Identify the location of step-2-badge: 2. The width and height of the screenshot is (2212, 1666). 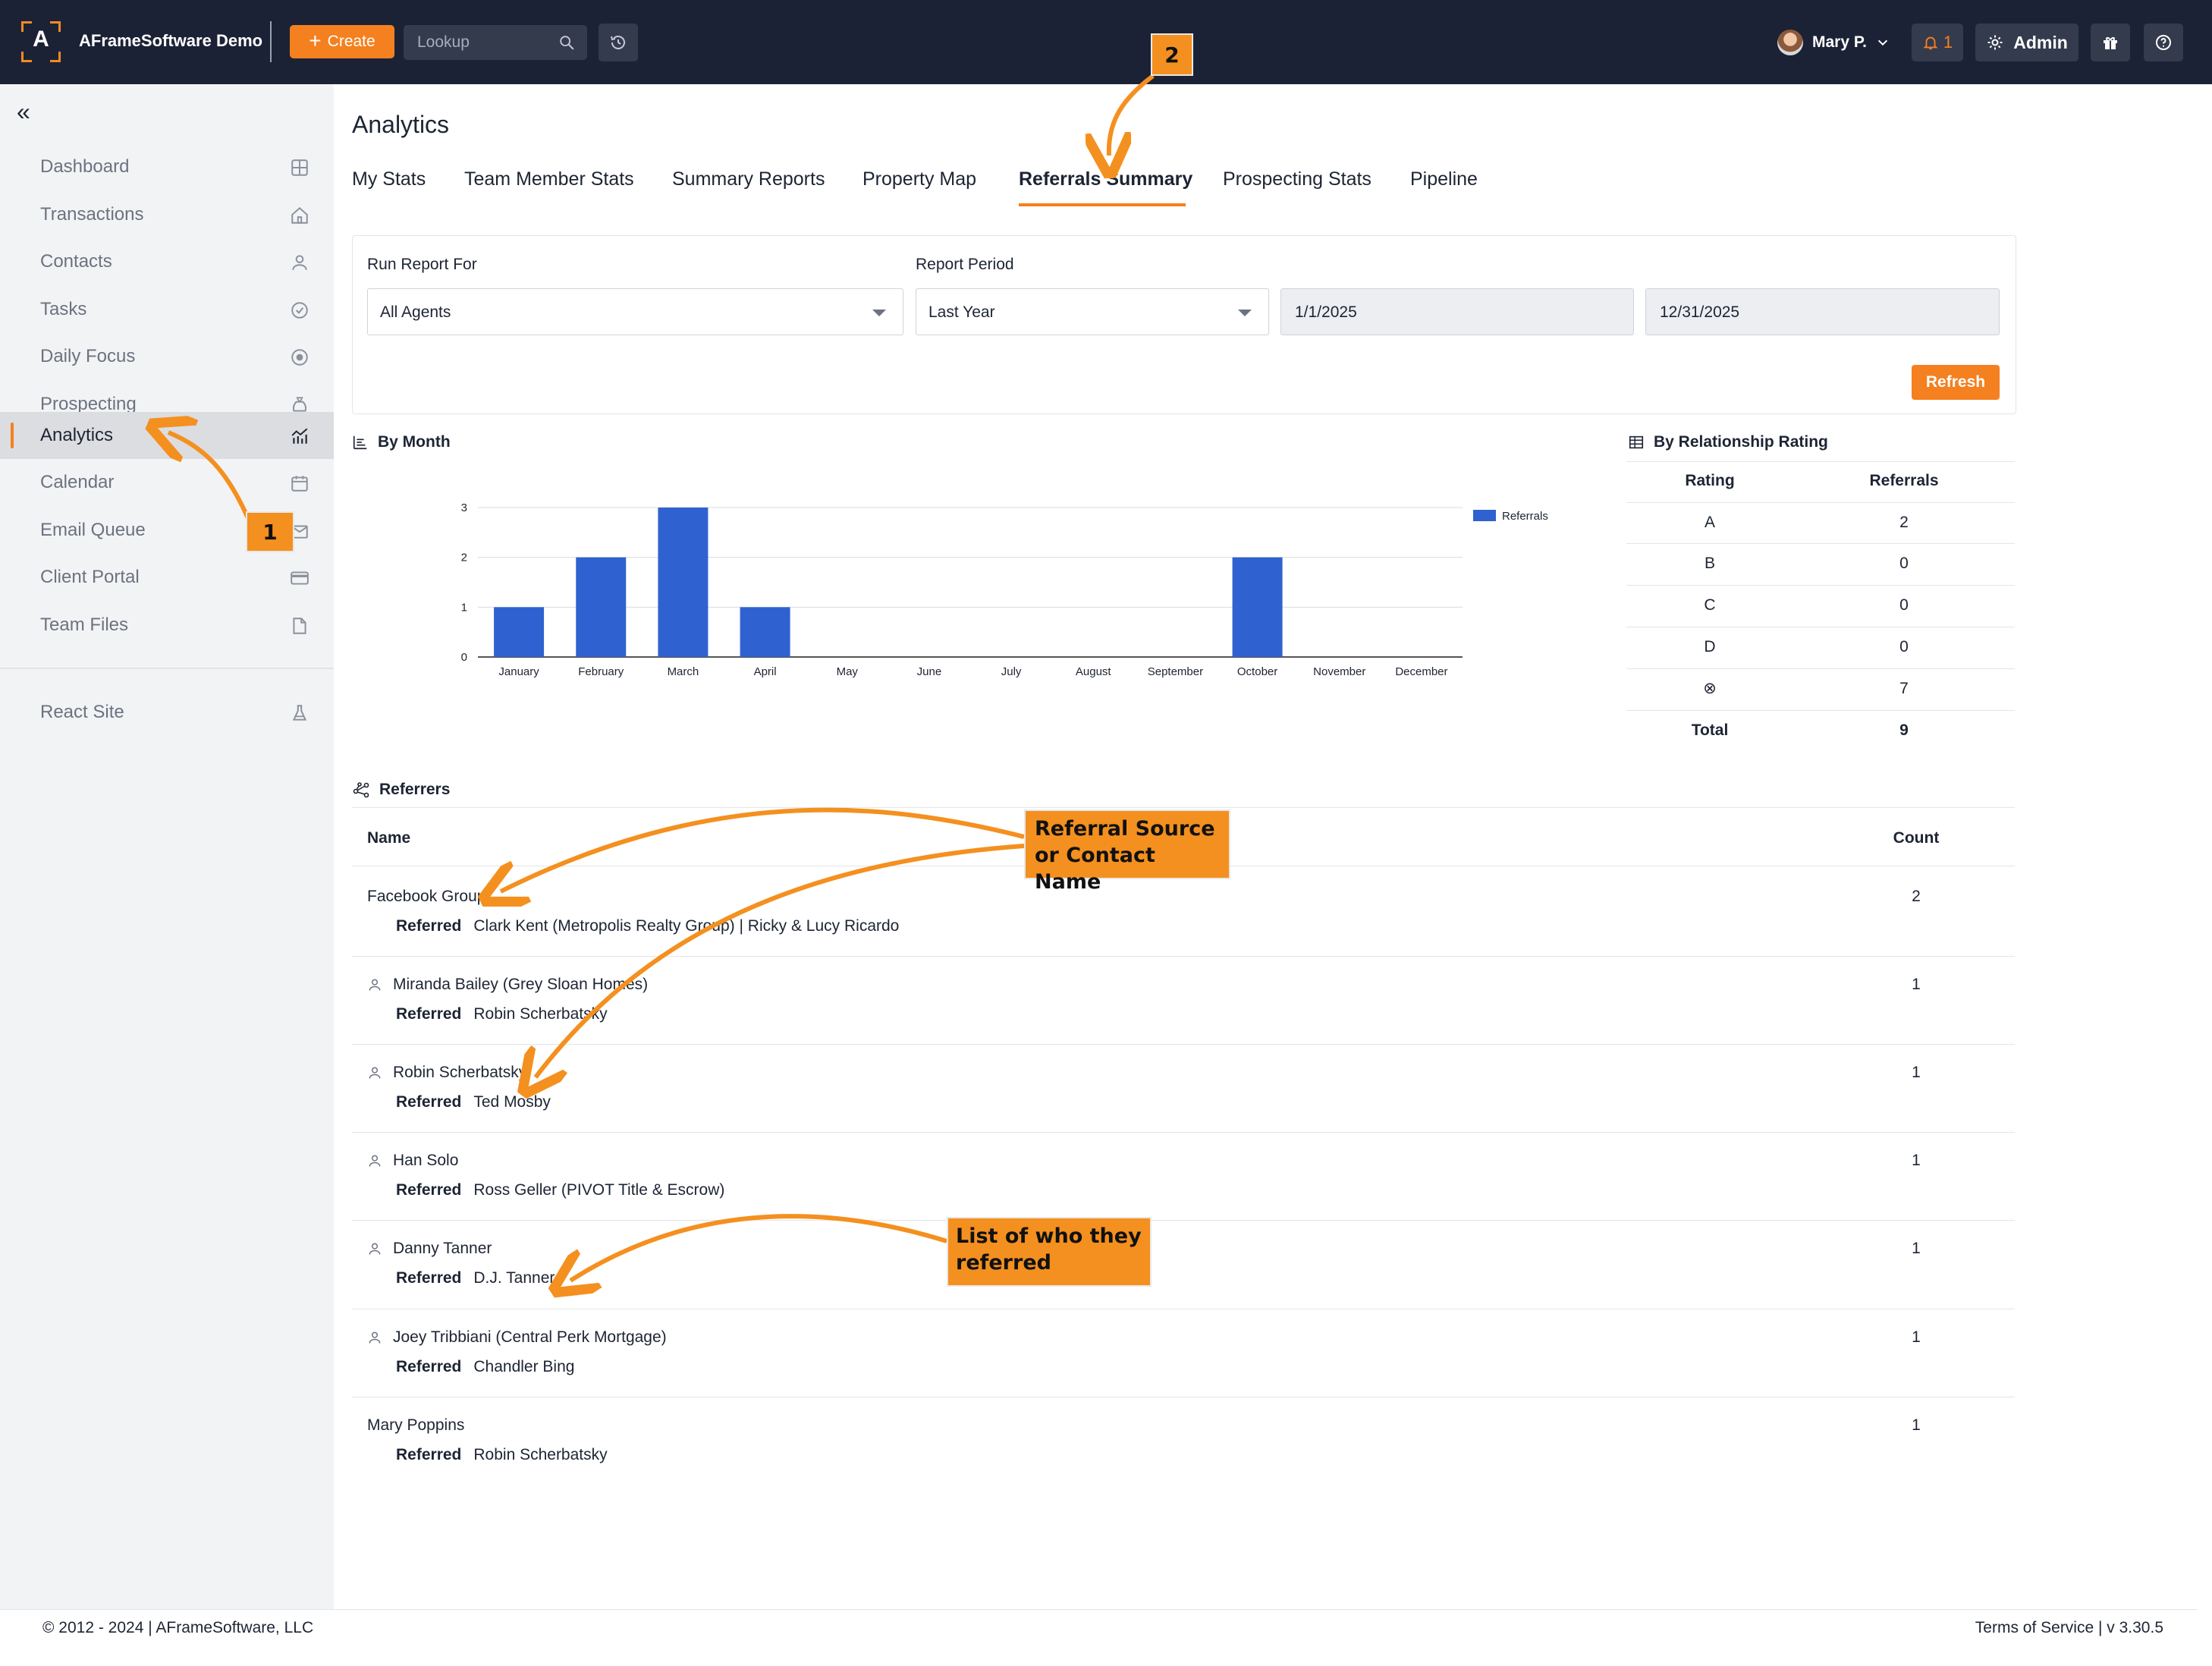
(1172, 54).